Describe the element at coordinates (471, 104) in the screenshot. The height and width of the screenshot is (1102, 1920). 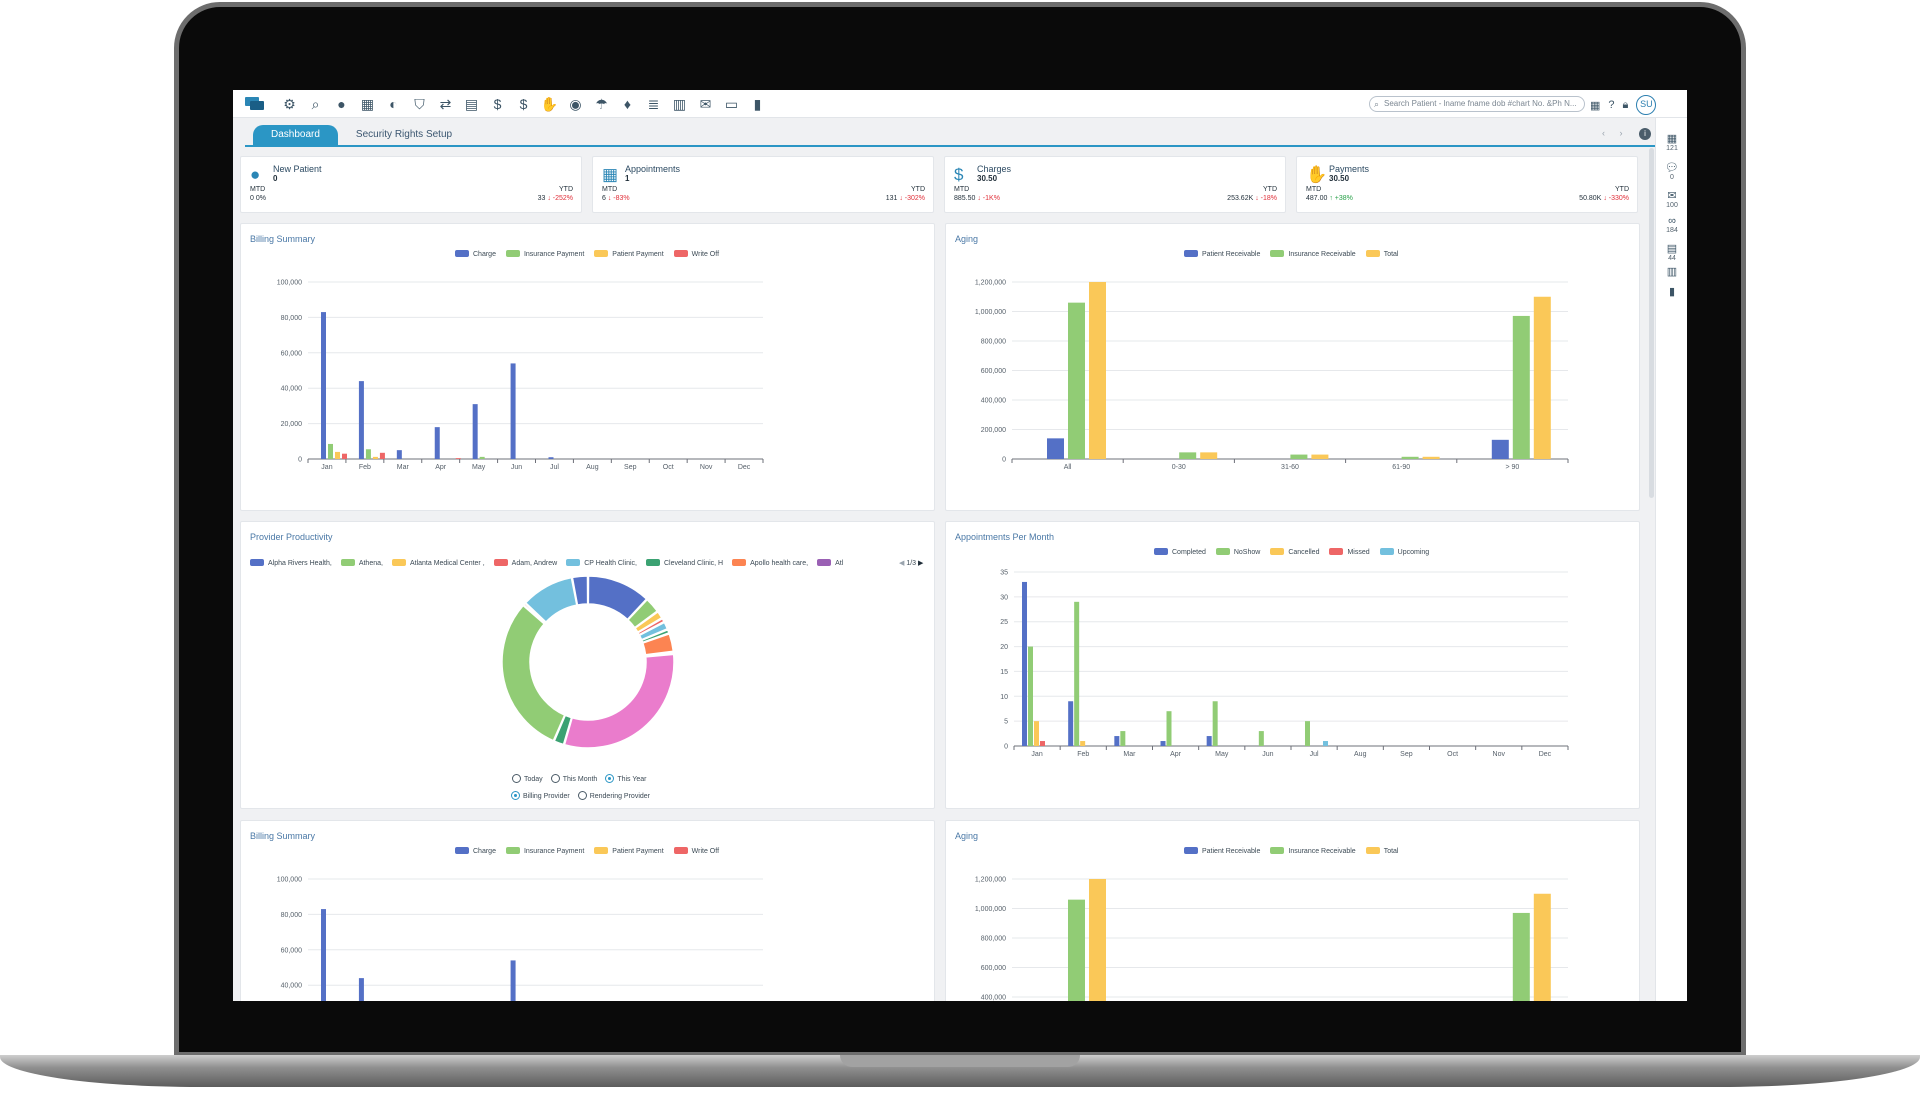
I see `document-icon: ▤` at that location.